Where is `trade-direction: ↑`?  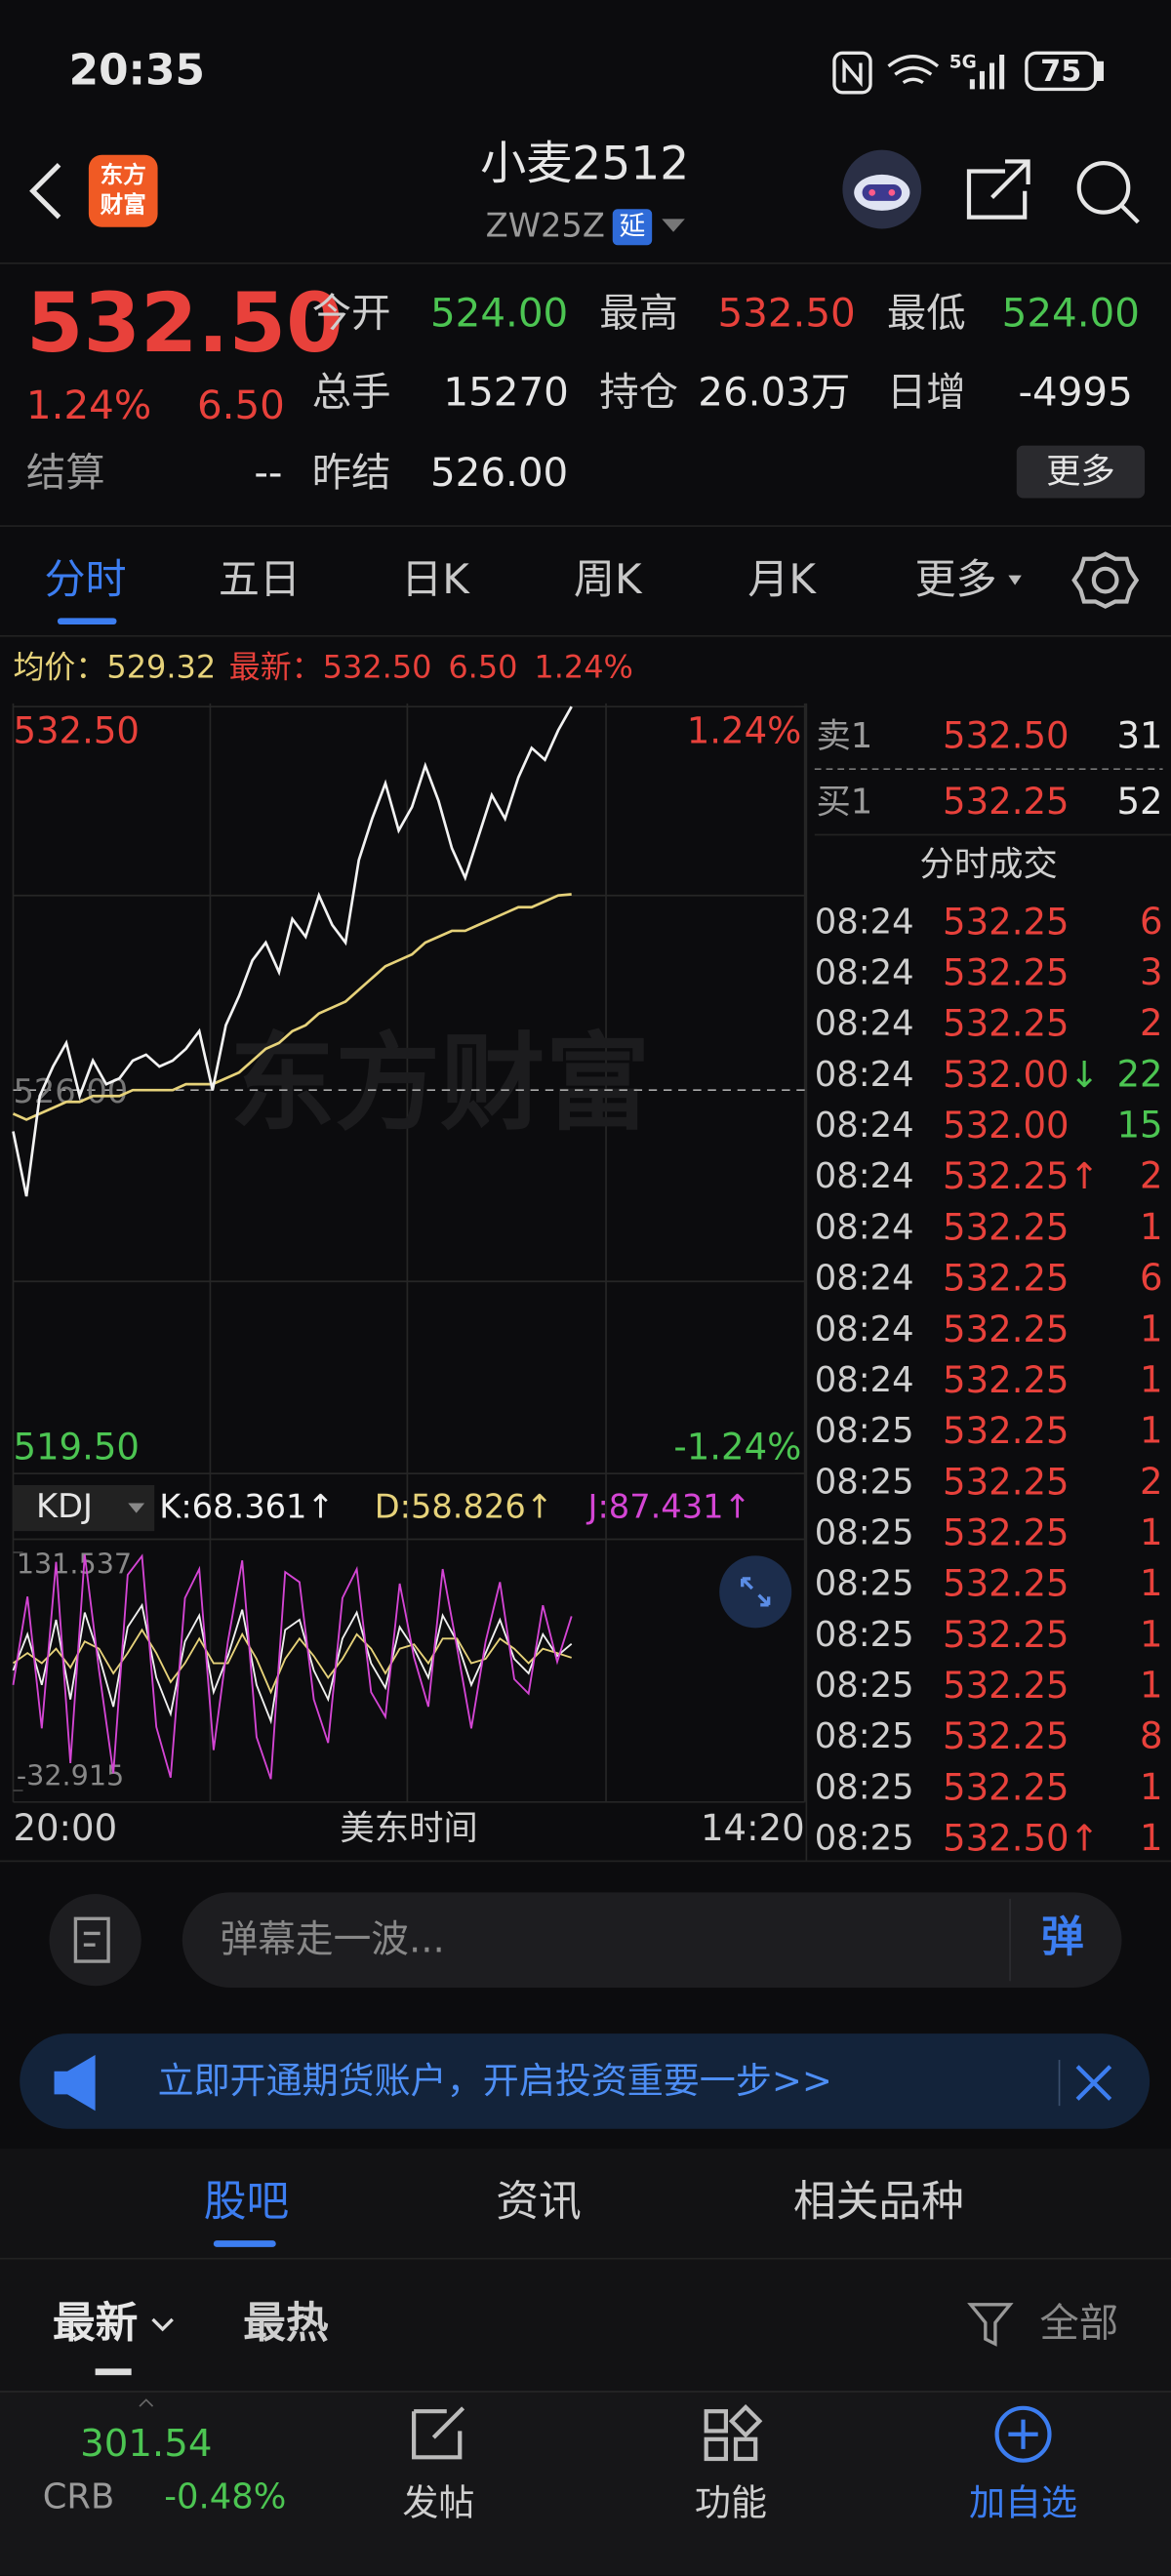
trade-direction: ↑ is located at coordinates (1085, 1838).